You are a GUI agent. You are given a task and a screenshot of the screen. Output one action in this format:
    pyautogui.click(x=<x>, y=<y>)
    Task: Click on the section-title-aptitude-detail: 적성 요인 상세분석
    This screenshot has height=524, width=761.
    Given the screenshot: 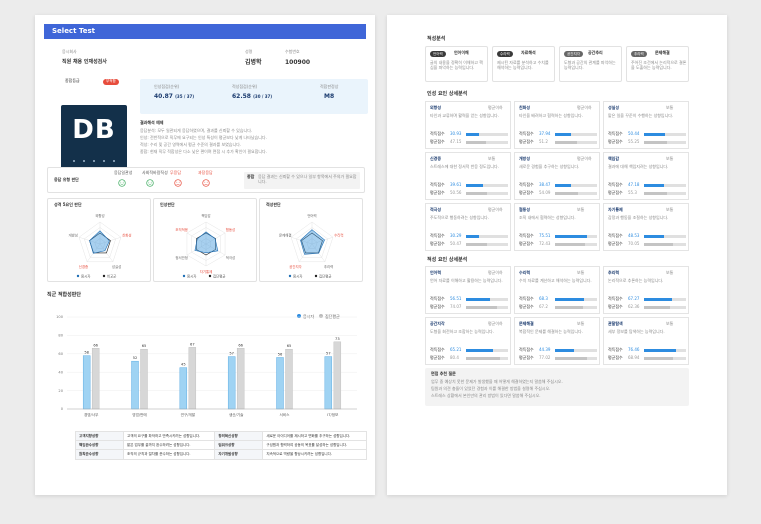 What is the action you would take?
    pyautogui.click(x=447, y=260)
    